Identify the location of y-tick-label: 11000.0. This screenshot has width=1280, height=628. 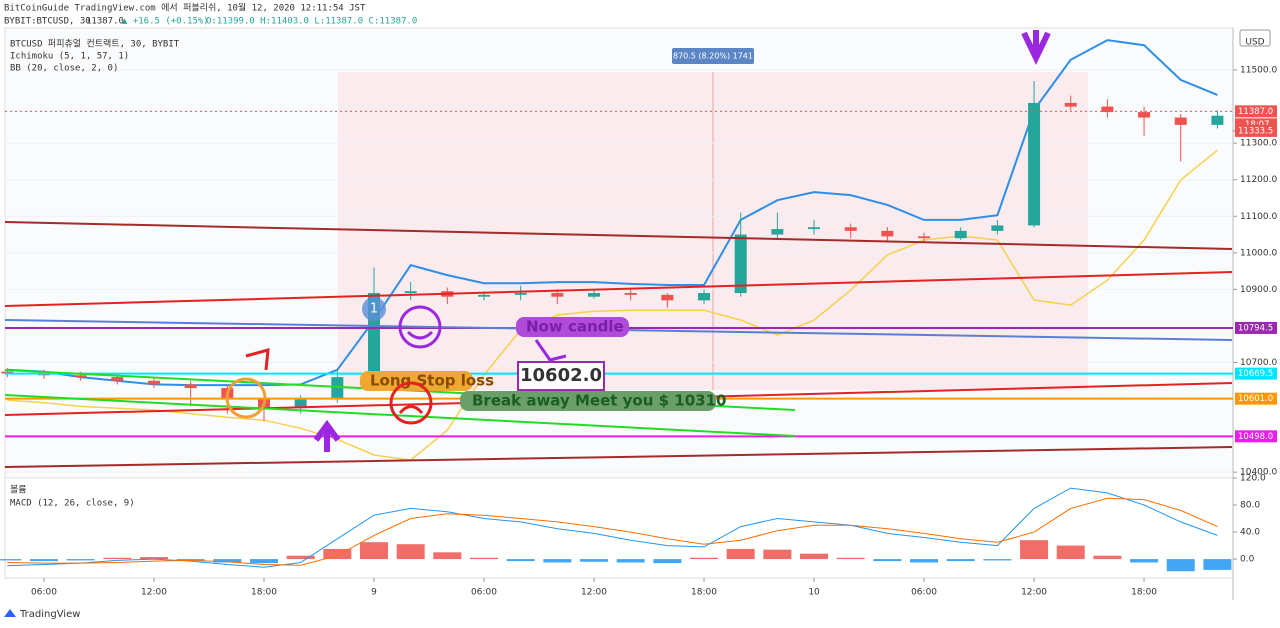
(1258, 253).